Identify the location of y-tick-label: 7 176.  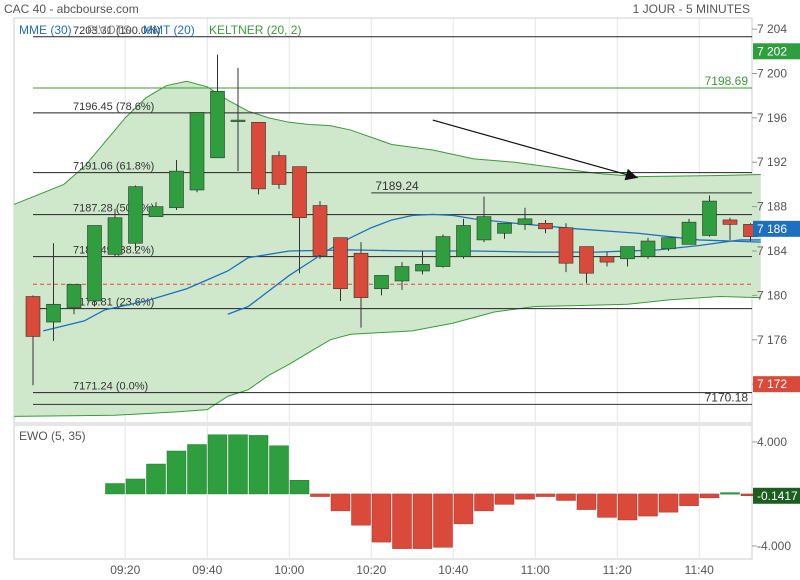
(772, 340).